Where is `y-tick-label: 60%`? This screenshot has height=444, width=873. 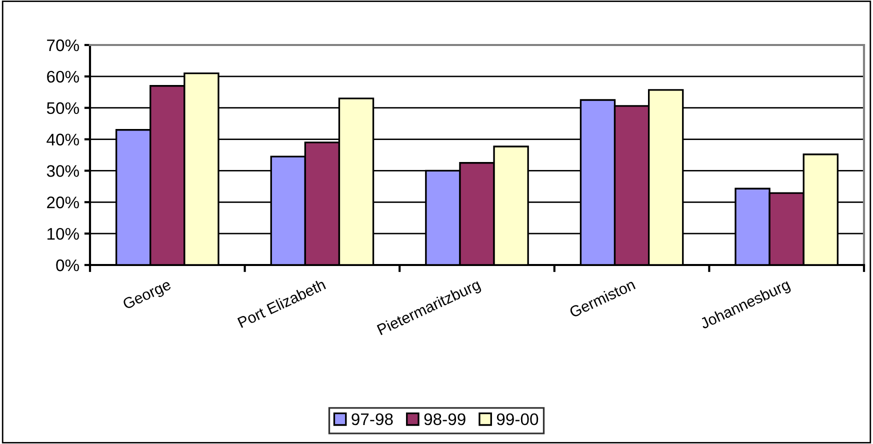 y-tick-label: 60% is located at coordinates (63, 76).